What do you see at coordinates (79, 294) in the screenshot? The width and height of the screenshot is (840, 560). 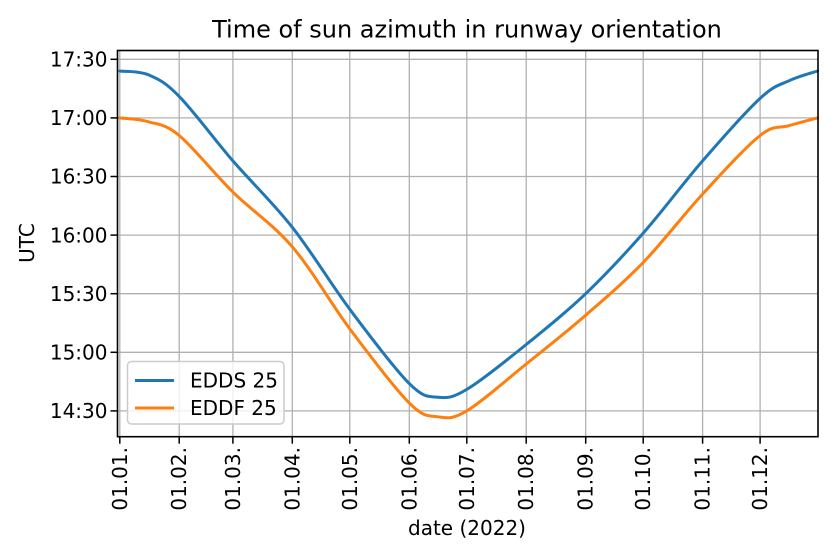 I see `y-tick-label: 15:30` at bounding box center [79, 294].